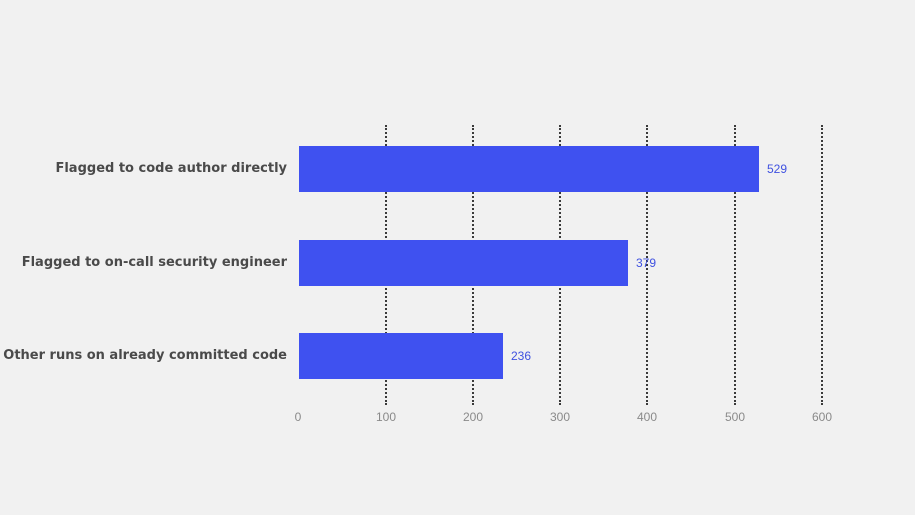 Image resolution: width=915 pixels, height=515 pixels. Describe the element at coordinates (529, 169) in the screenshot. I see `bar-flagged-to-author` at that location.